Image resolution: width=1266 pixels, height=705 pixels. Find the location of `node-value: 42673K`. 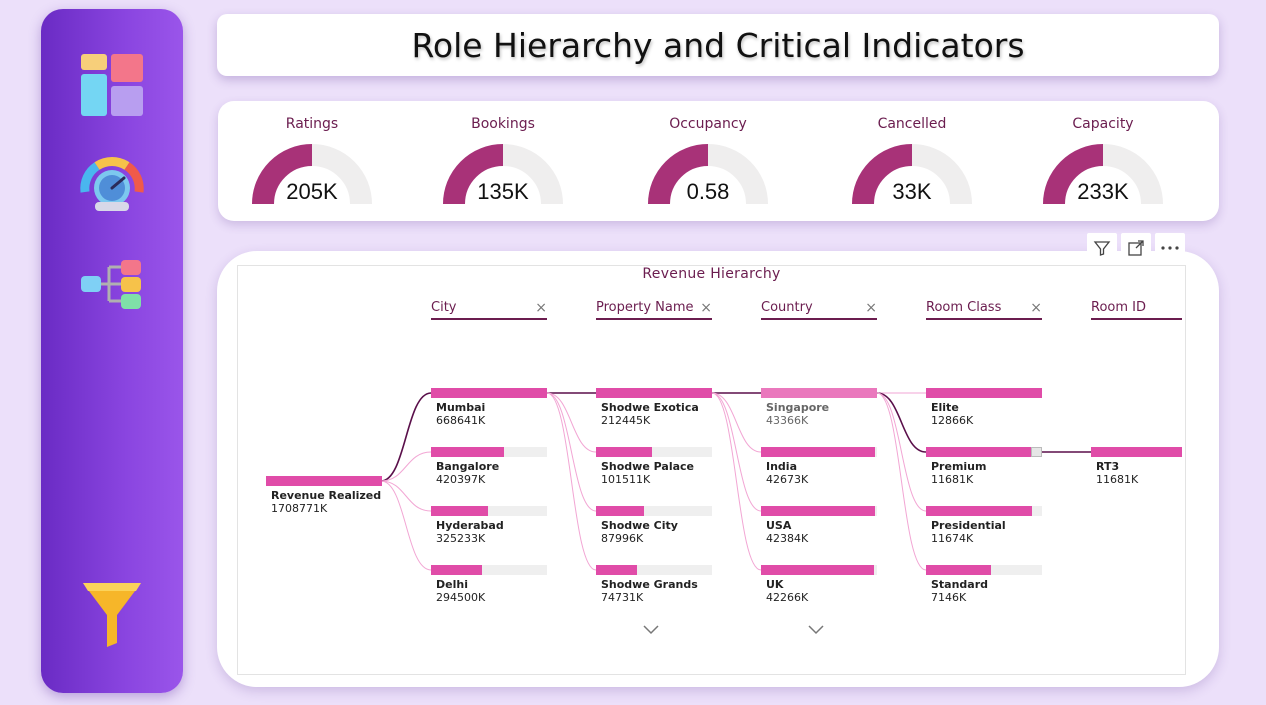

node-value: 42673K is located at coordinates (787, 479).